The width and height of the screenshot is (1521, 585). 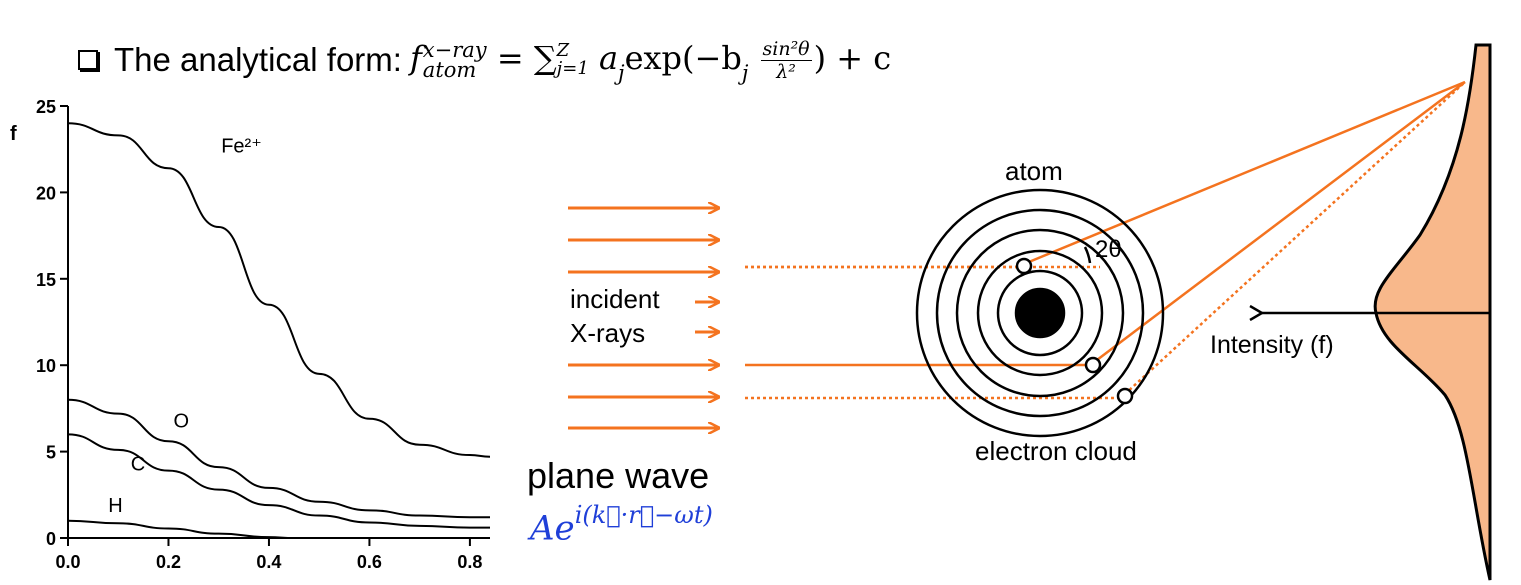 What do you see at coordinates (46, 366) in the screenshot?
I see `y-tick-label: 10` at bounding box center [46, 366].